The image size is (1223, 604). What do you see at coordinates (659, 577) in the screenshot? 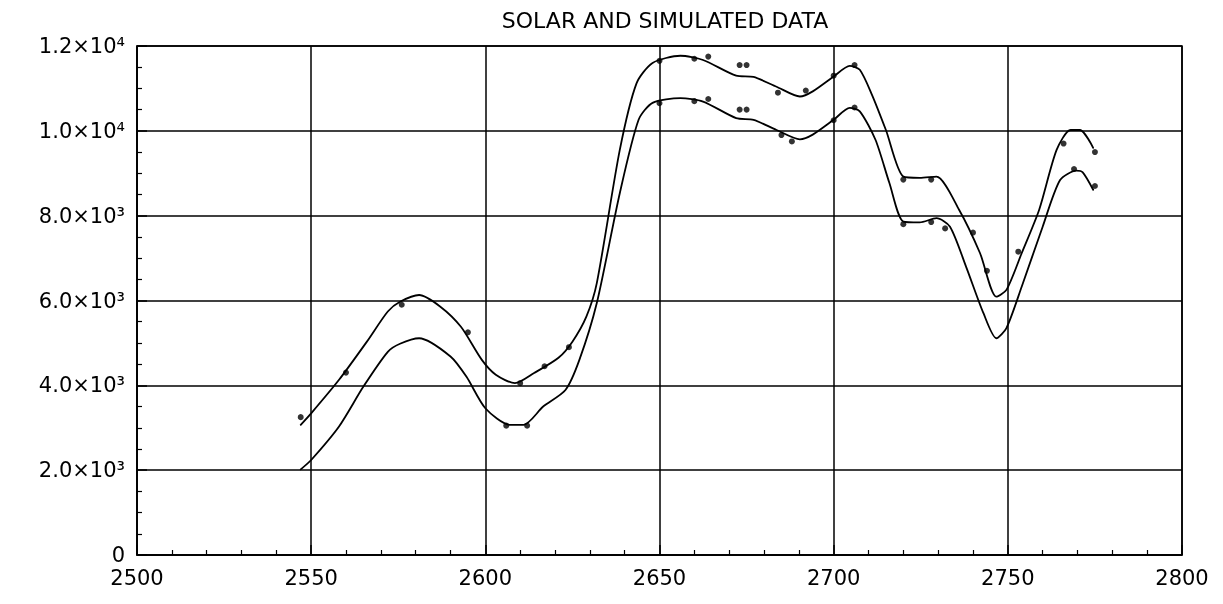
I see `x-tick-label: 2650` at bounding box center [659, 577].